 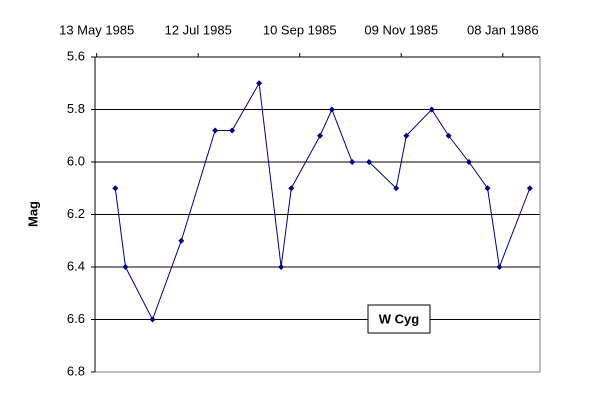 I want to click on legend-label: W Cyg, so click(x=399, y=318).